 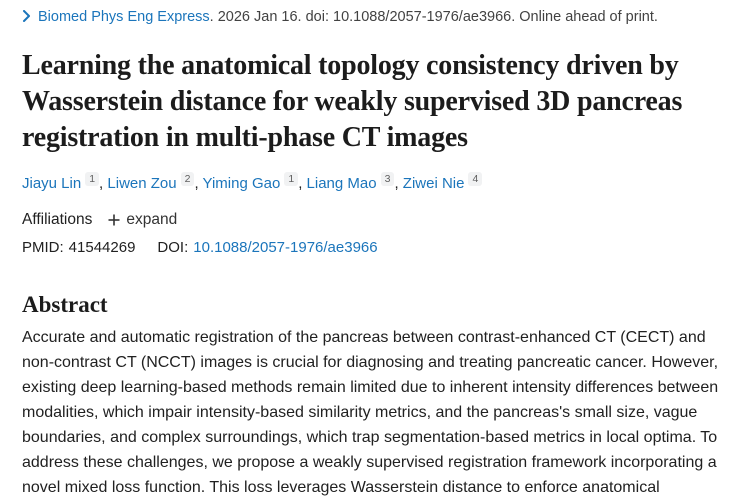 I want to click on doi-link: 10.1088/2057-1976/ae3966, so click(x=285, y=247).